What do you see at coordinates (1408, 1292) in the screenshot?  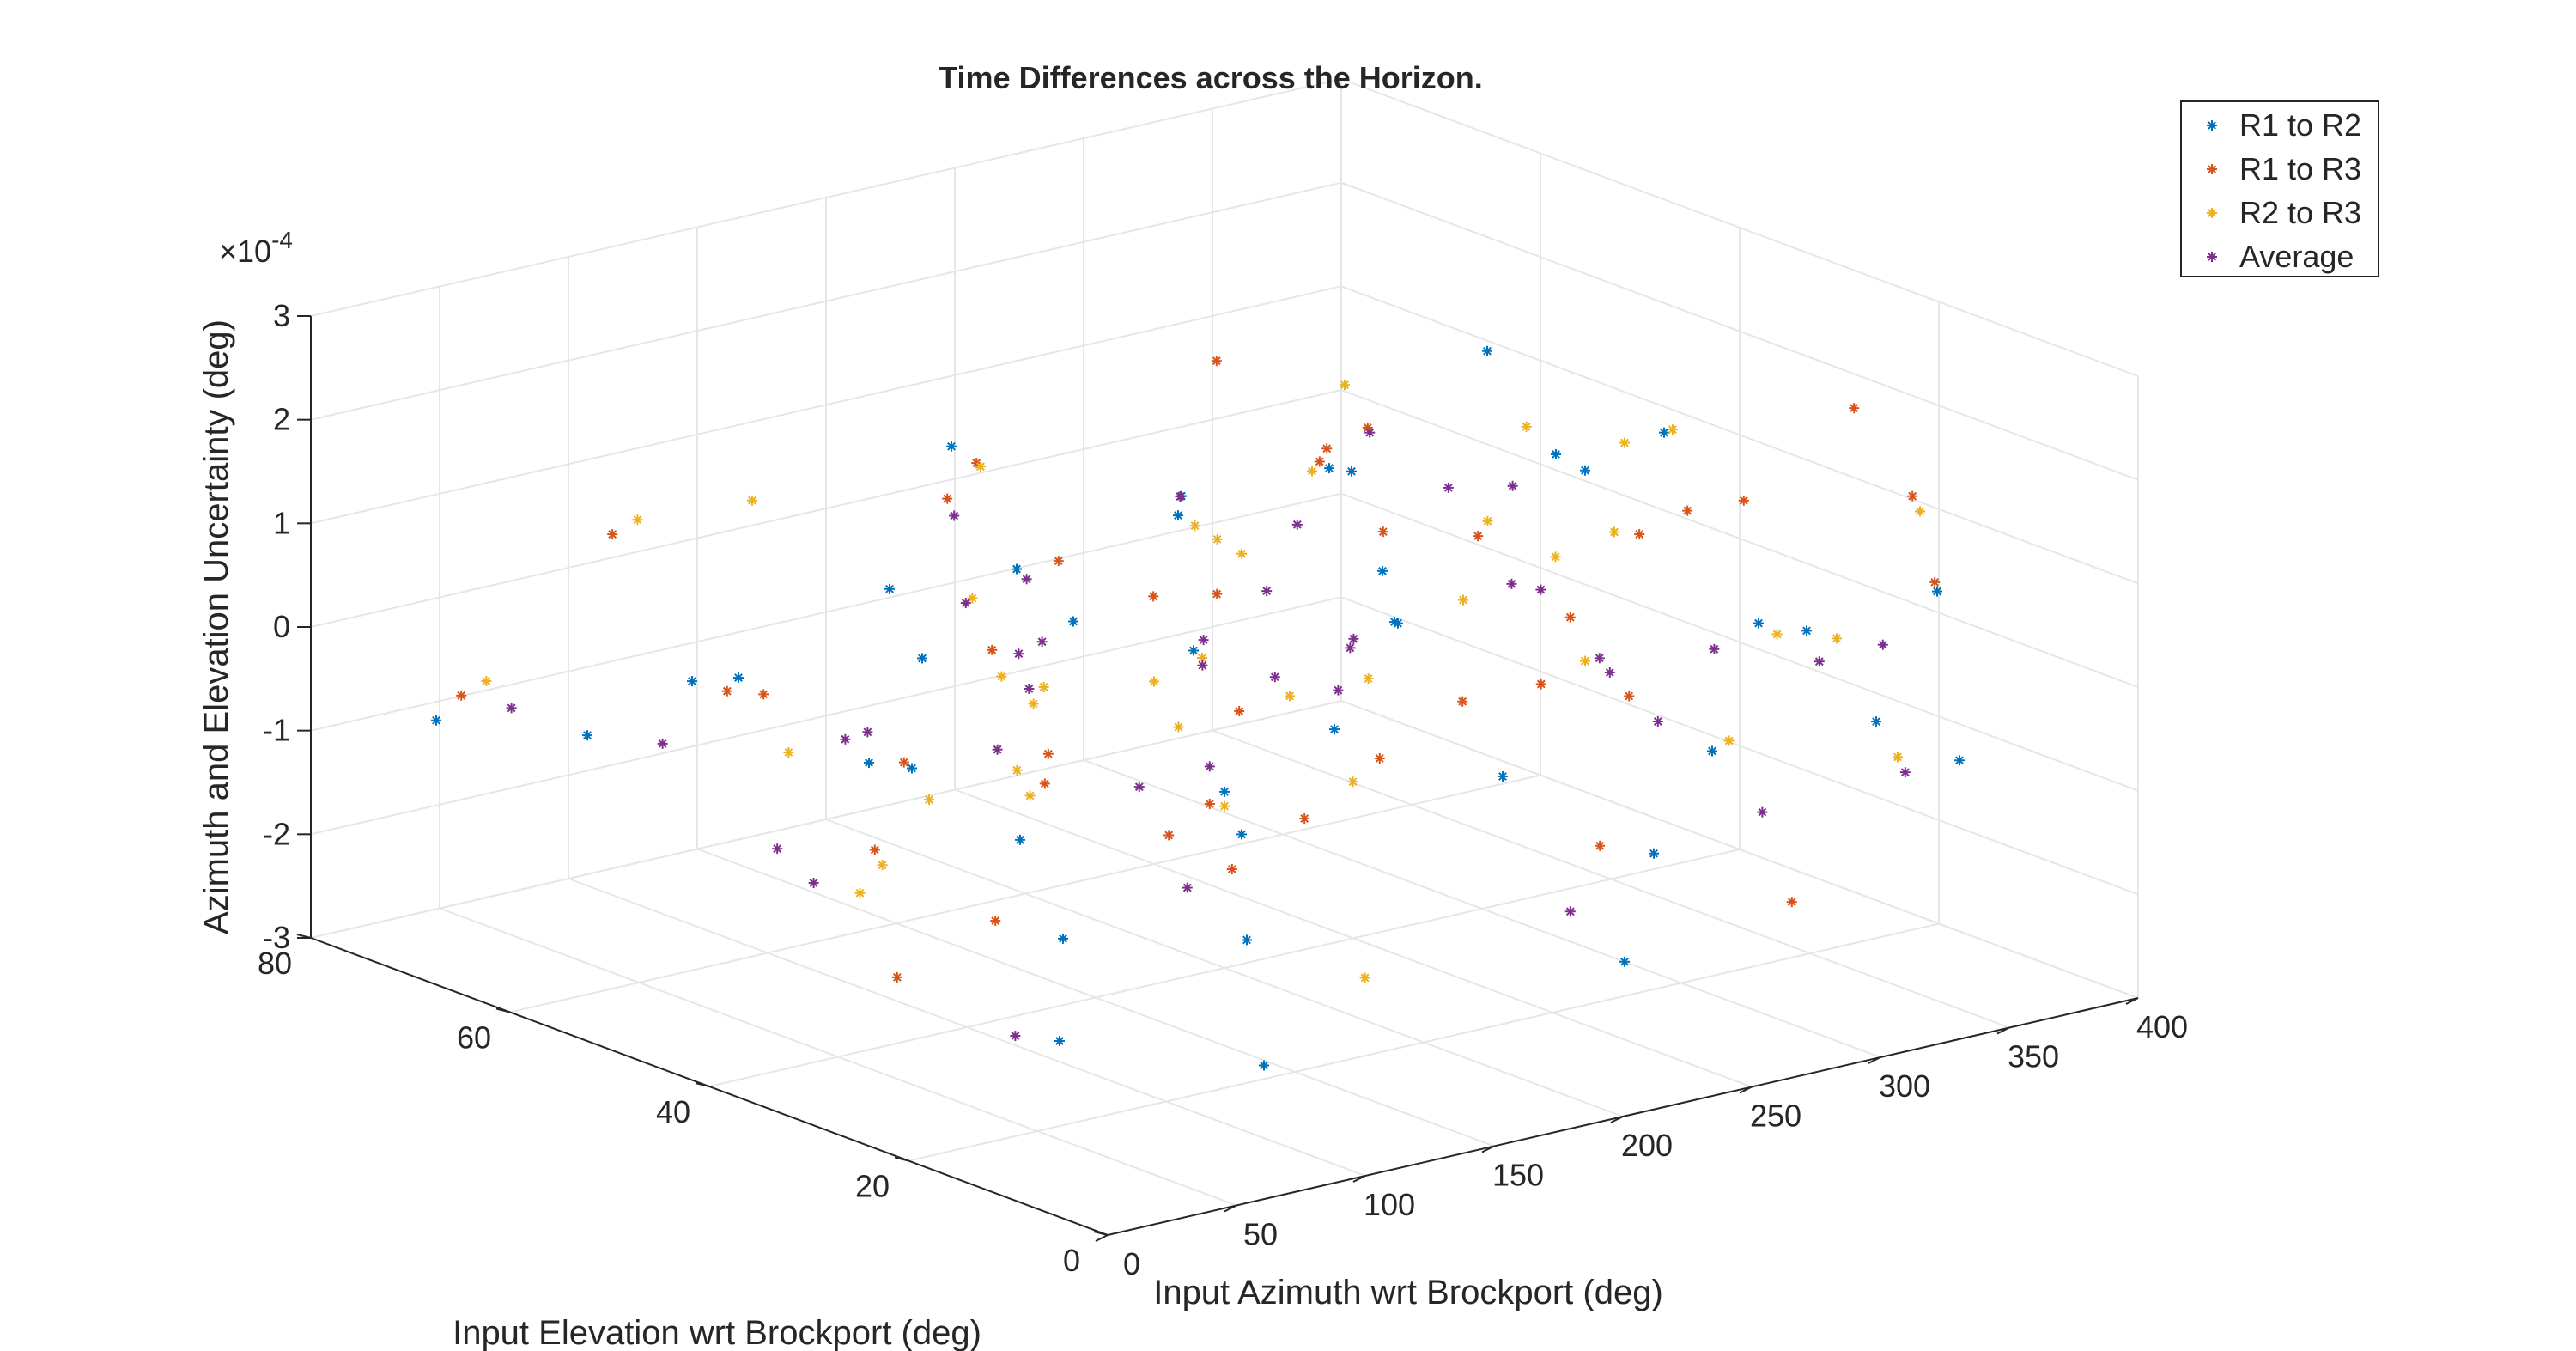 I see `x-axis-label: Input Azimuth wrt Brockport (deg)` at bounding box center [1408, 1292].